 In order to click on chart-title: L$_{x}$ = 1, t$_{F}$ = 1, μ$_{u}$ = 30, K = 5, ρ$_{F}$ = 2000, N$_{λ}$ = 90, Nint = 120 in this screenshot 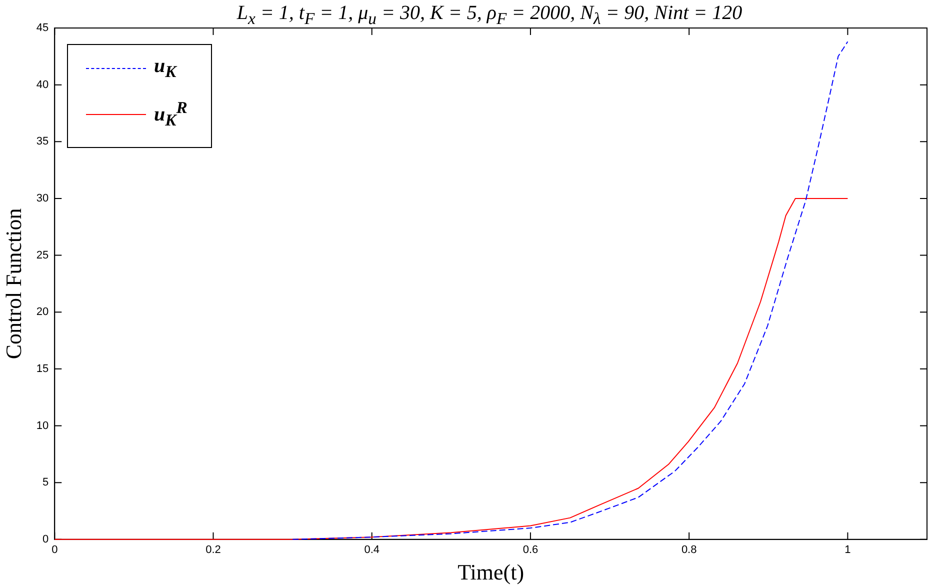, I will do `click(489, 15)`.